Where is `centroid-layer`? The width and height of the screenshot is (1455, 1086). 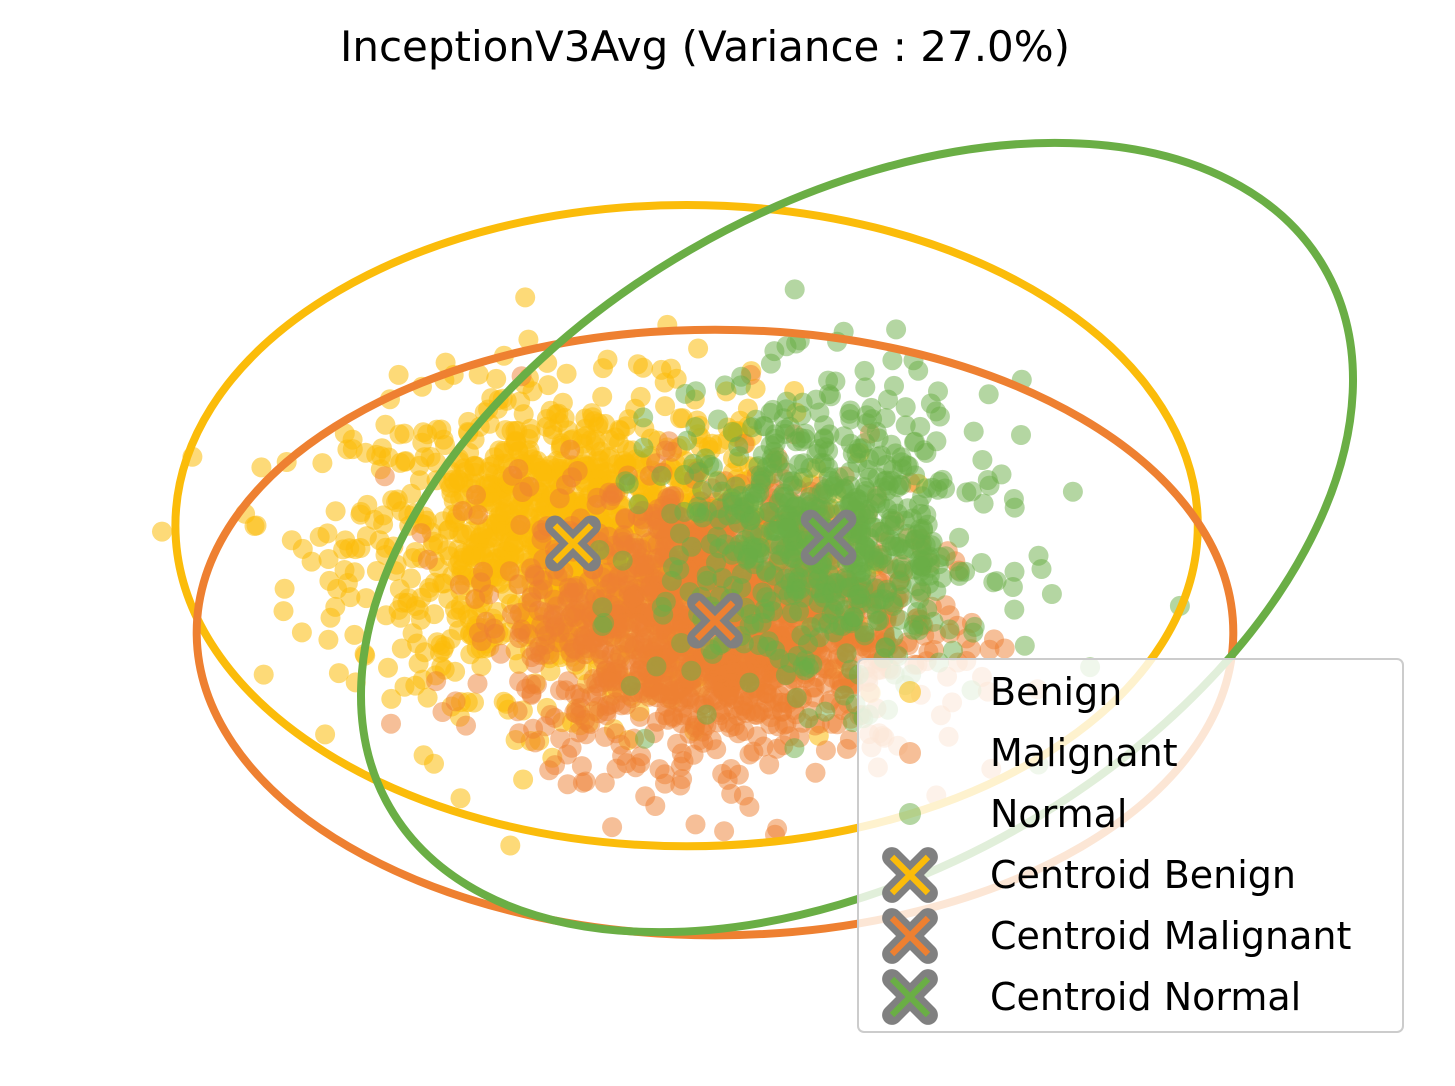 centroid-layer is located at coordinates (701, 579).